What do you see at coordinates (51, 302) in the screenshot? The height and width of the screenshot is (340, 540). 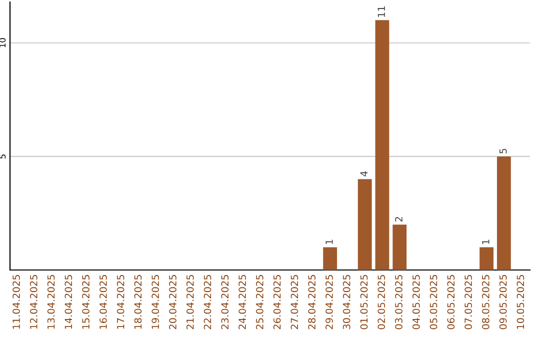 I see `x-tick-label: 13.04.2025` at bounding box center [51, 302].